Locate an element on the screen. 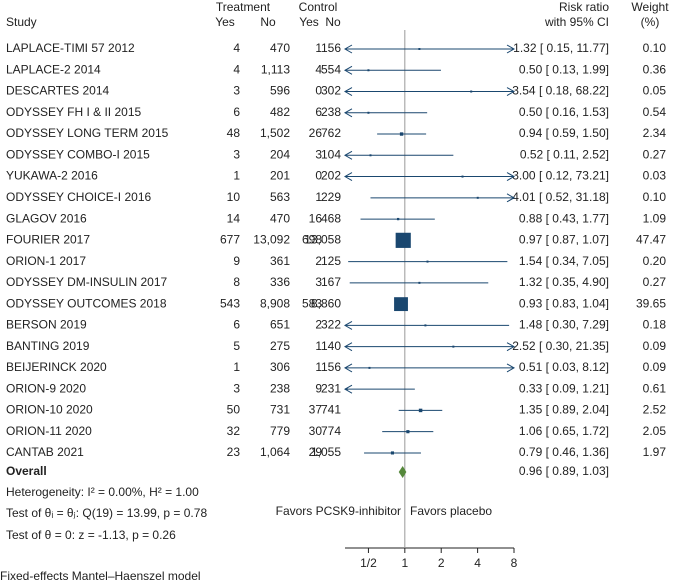 The image size is (678, 586). weight-label: 0.61 is located at coordinates (655, 388).